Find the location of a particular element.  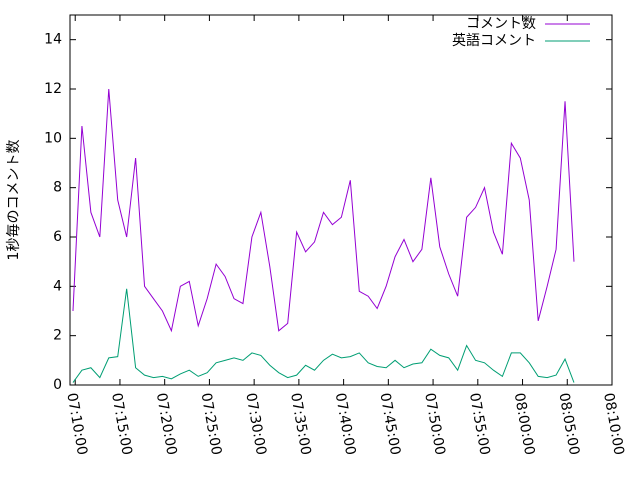

y-tick-label: 14 is located at coordinates (53, 40).